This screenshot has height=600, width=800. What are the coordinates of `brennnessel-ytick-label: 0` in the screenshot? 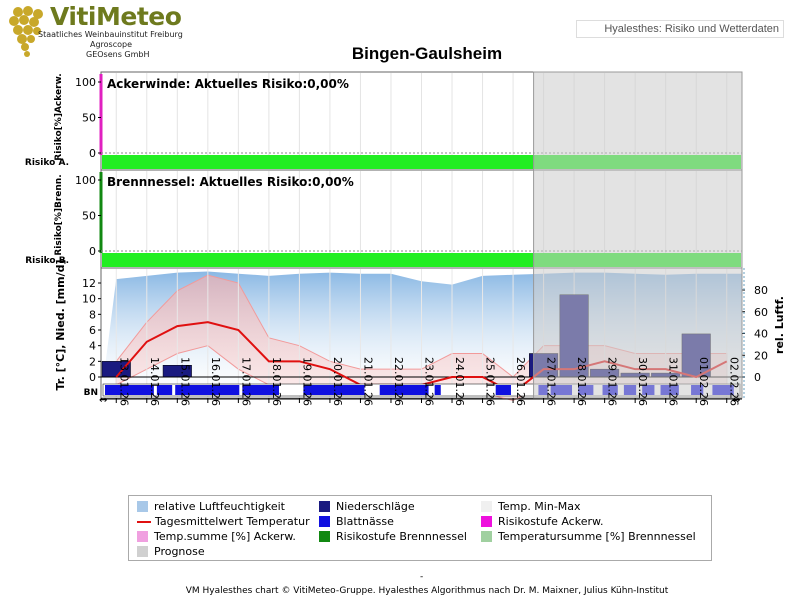 It's located at (92, 251).